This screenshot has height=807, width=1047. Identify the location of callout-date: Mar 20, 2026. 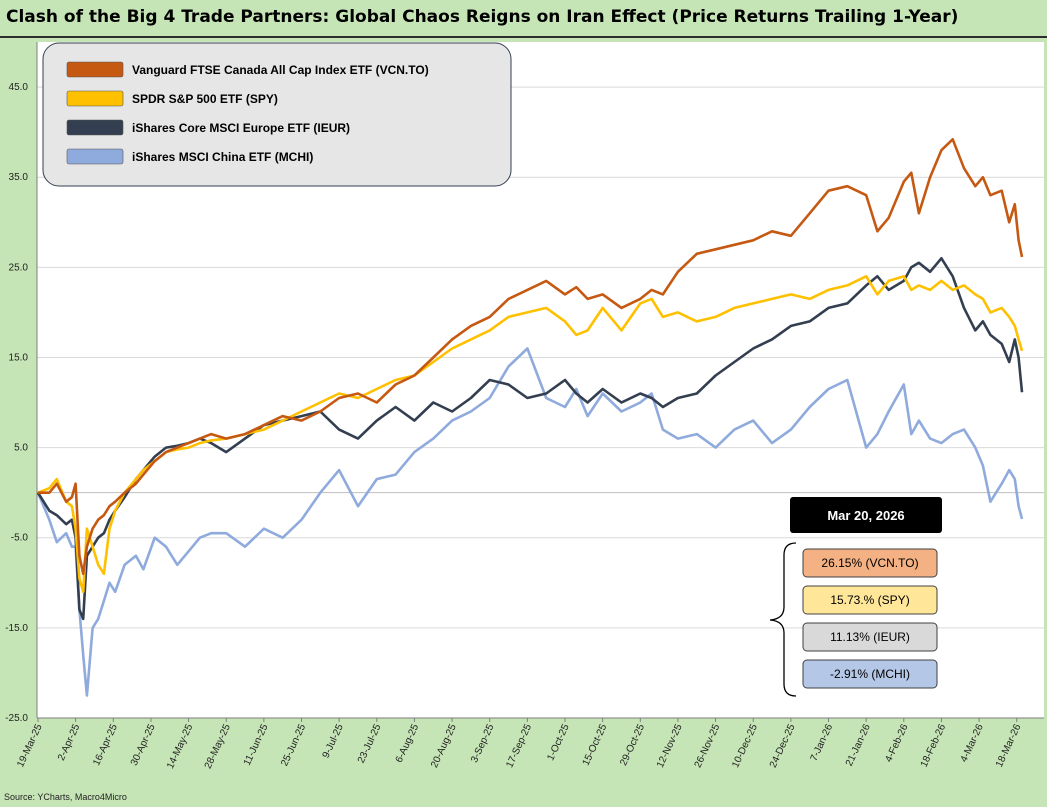
(865, 515).